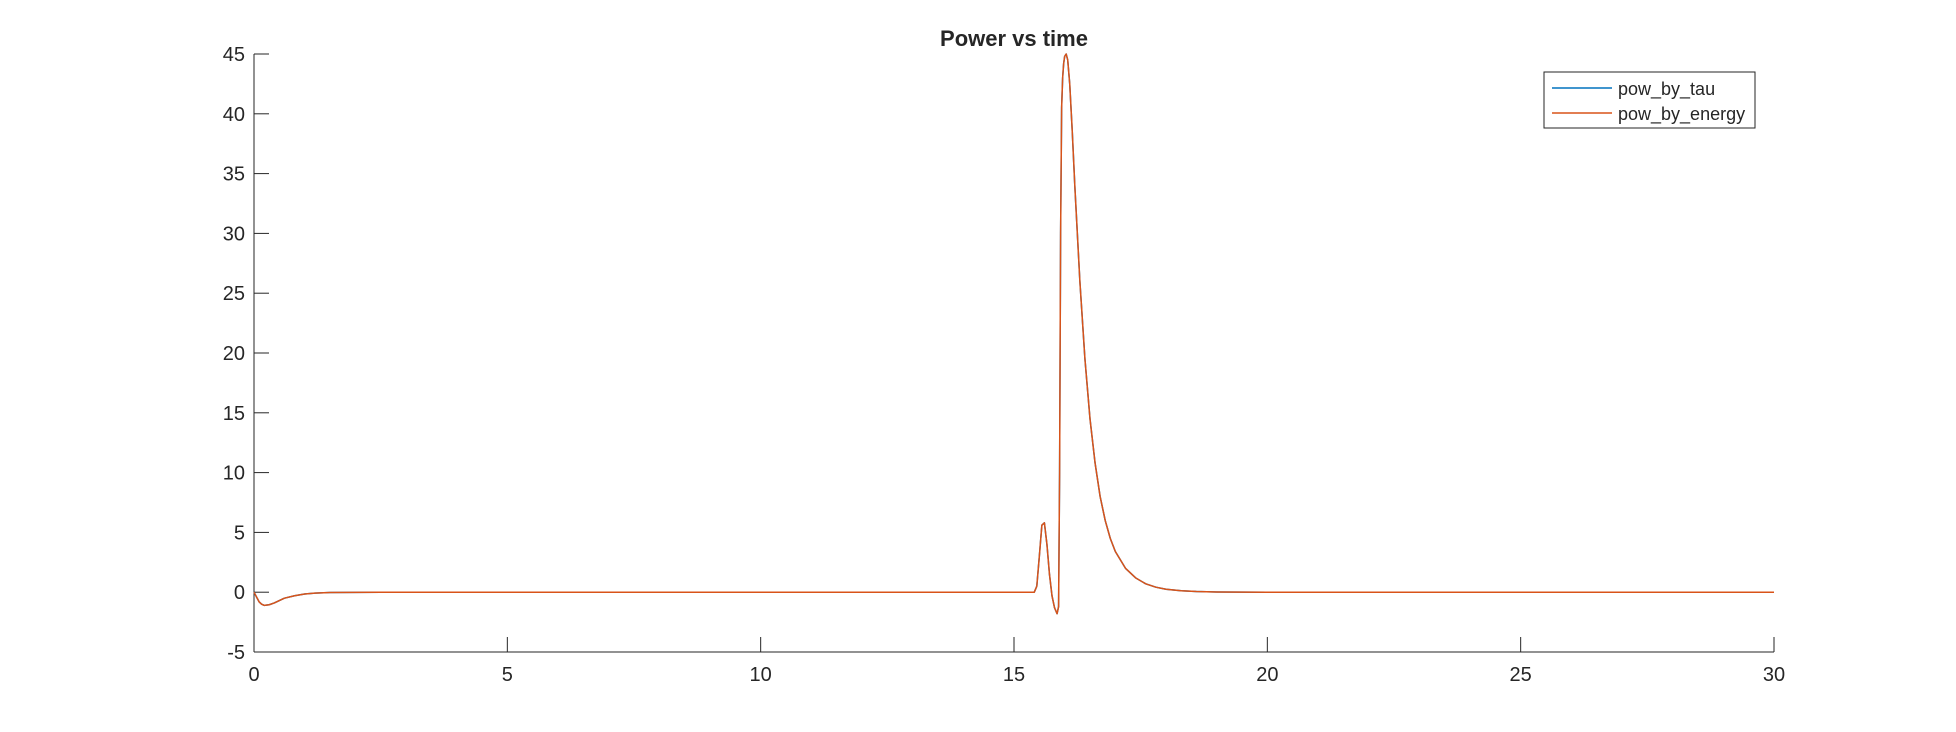 The width and height of the screenshot is (1956, 732). Describe the element at coordinates (234, 414) in the screenshot. I see `y-tick-label: 15` at that location.